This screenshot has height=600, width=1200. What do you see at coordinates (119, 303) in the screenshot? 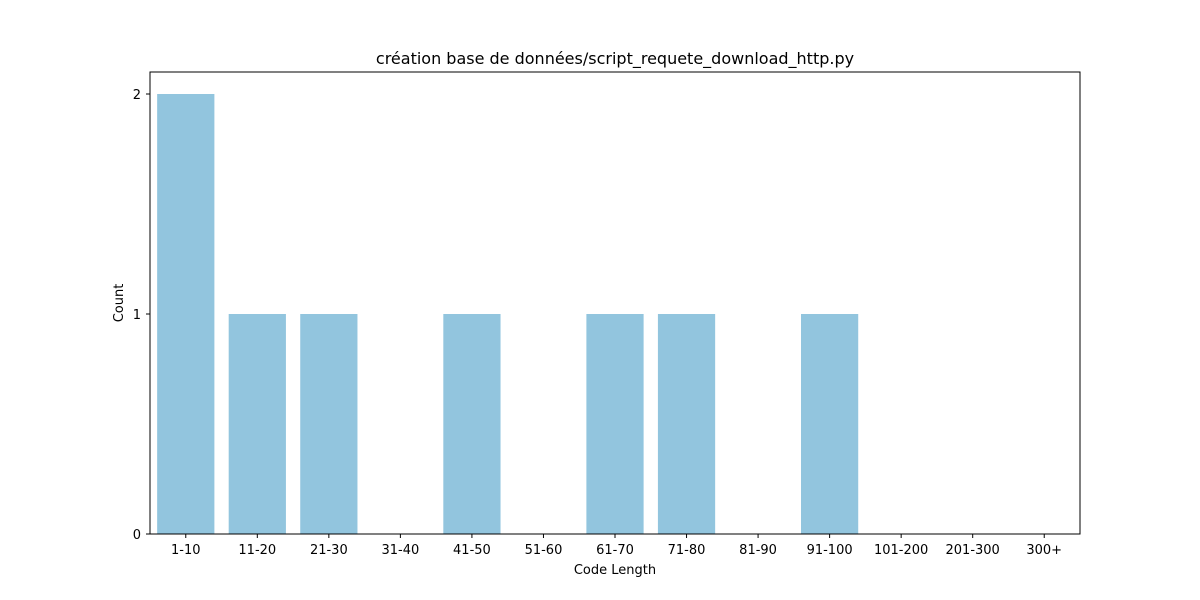
I see `y-axis-label: Count` at bounding box center [119, 303].